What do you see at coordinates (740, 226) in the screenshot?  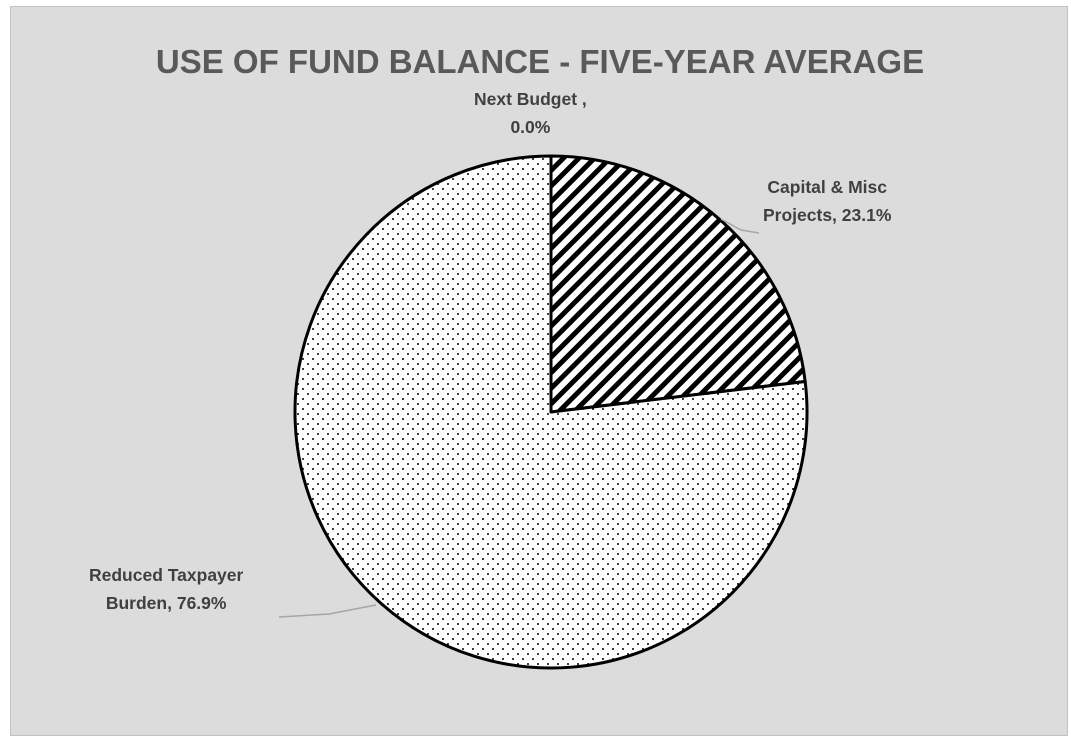 I see `leader-line-capital` at bounding box center [740, 226].